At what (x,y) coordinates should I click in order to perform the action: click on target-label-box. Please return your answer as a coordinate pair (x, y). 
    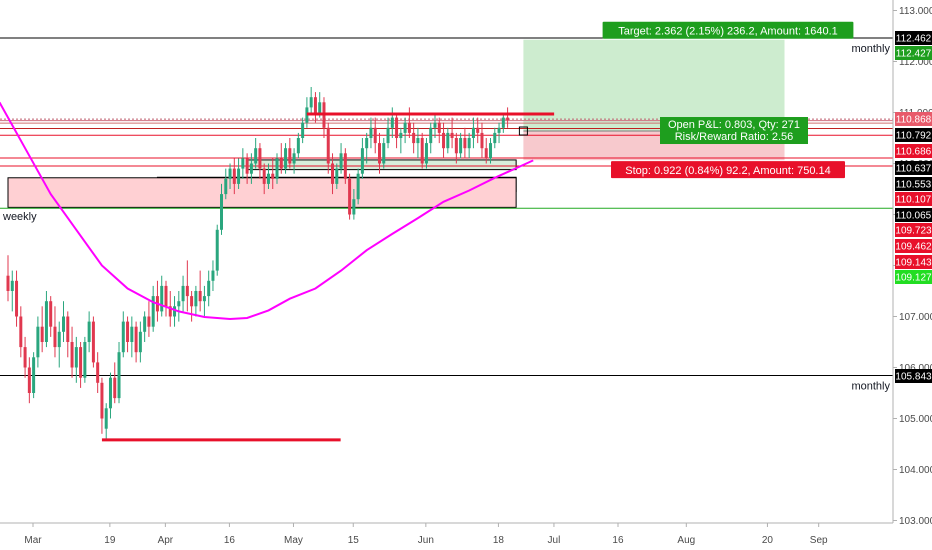
    Looking at the image, I should click on (728, 30).